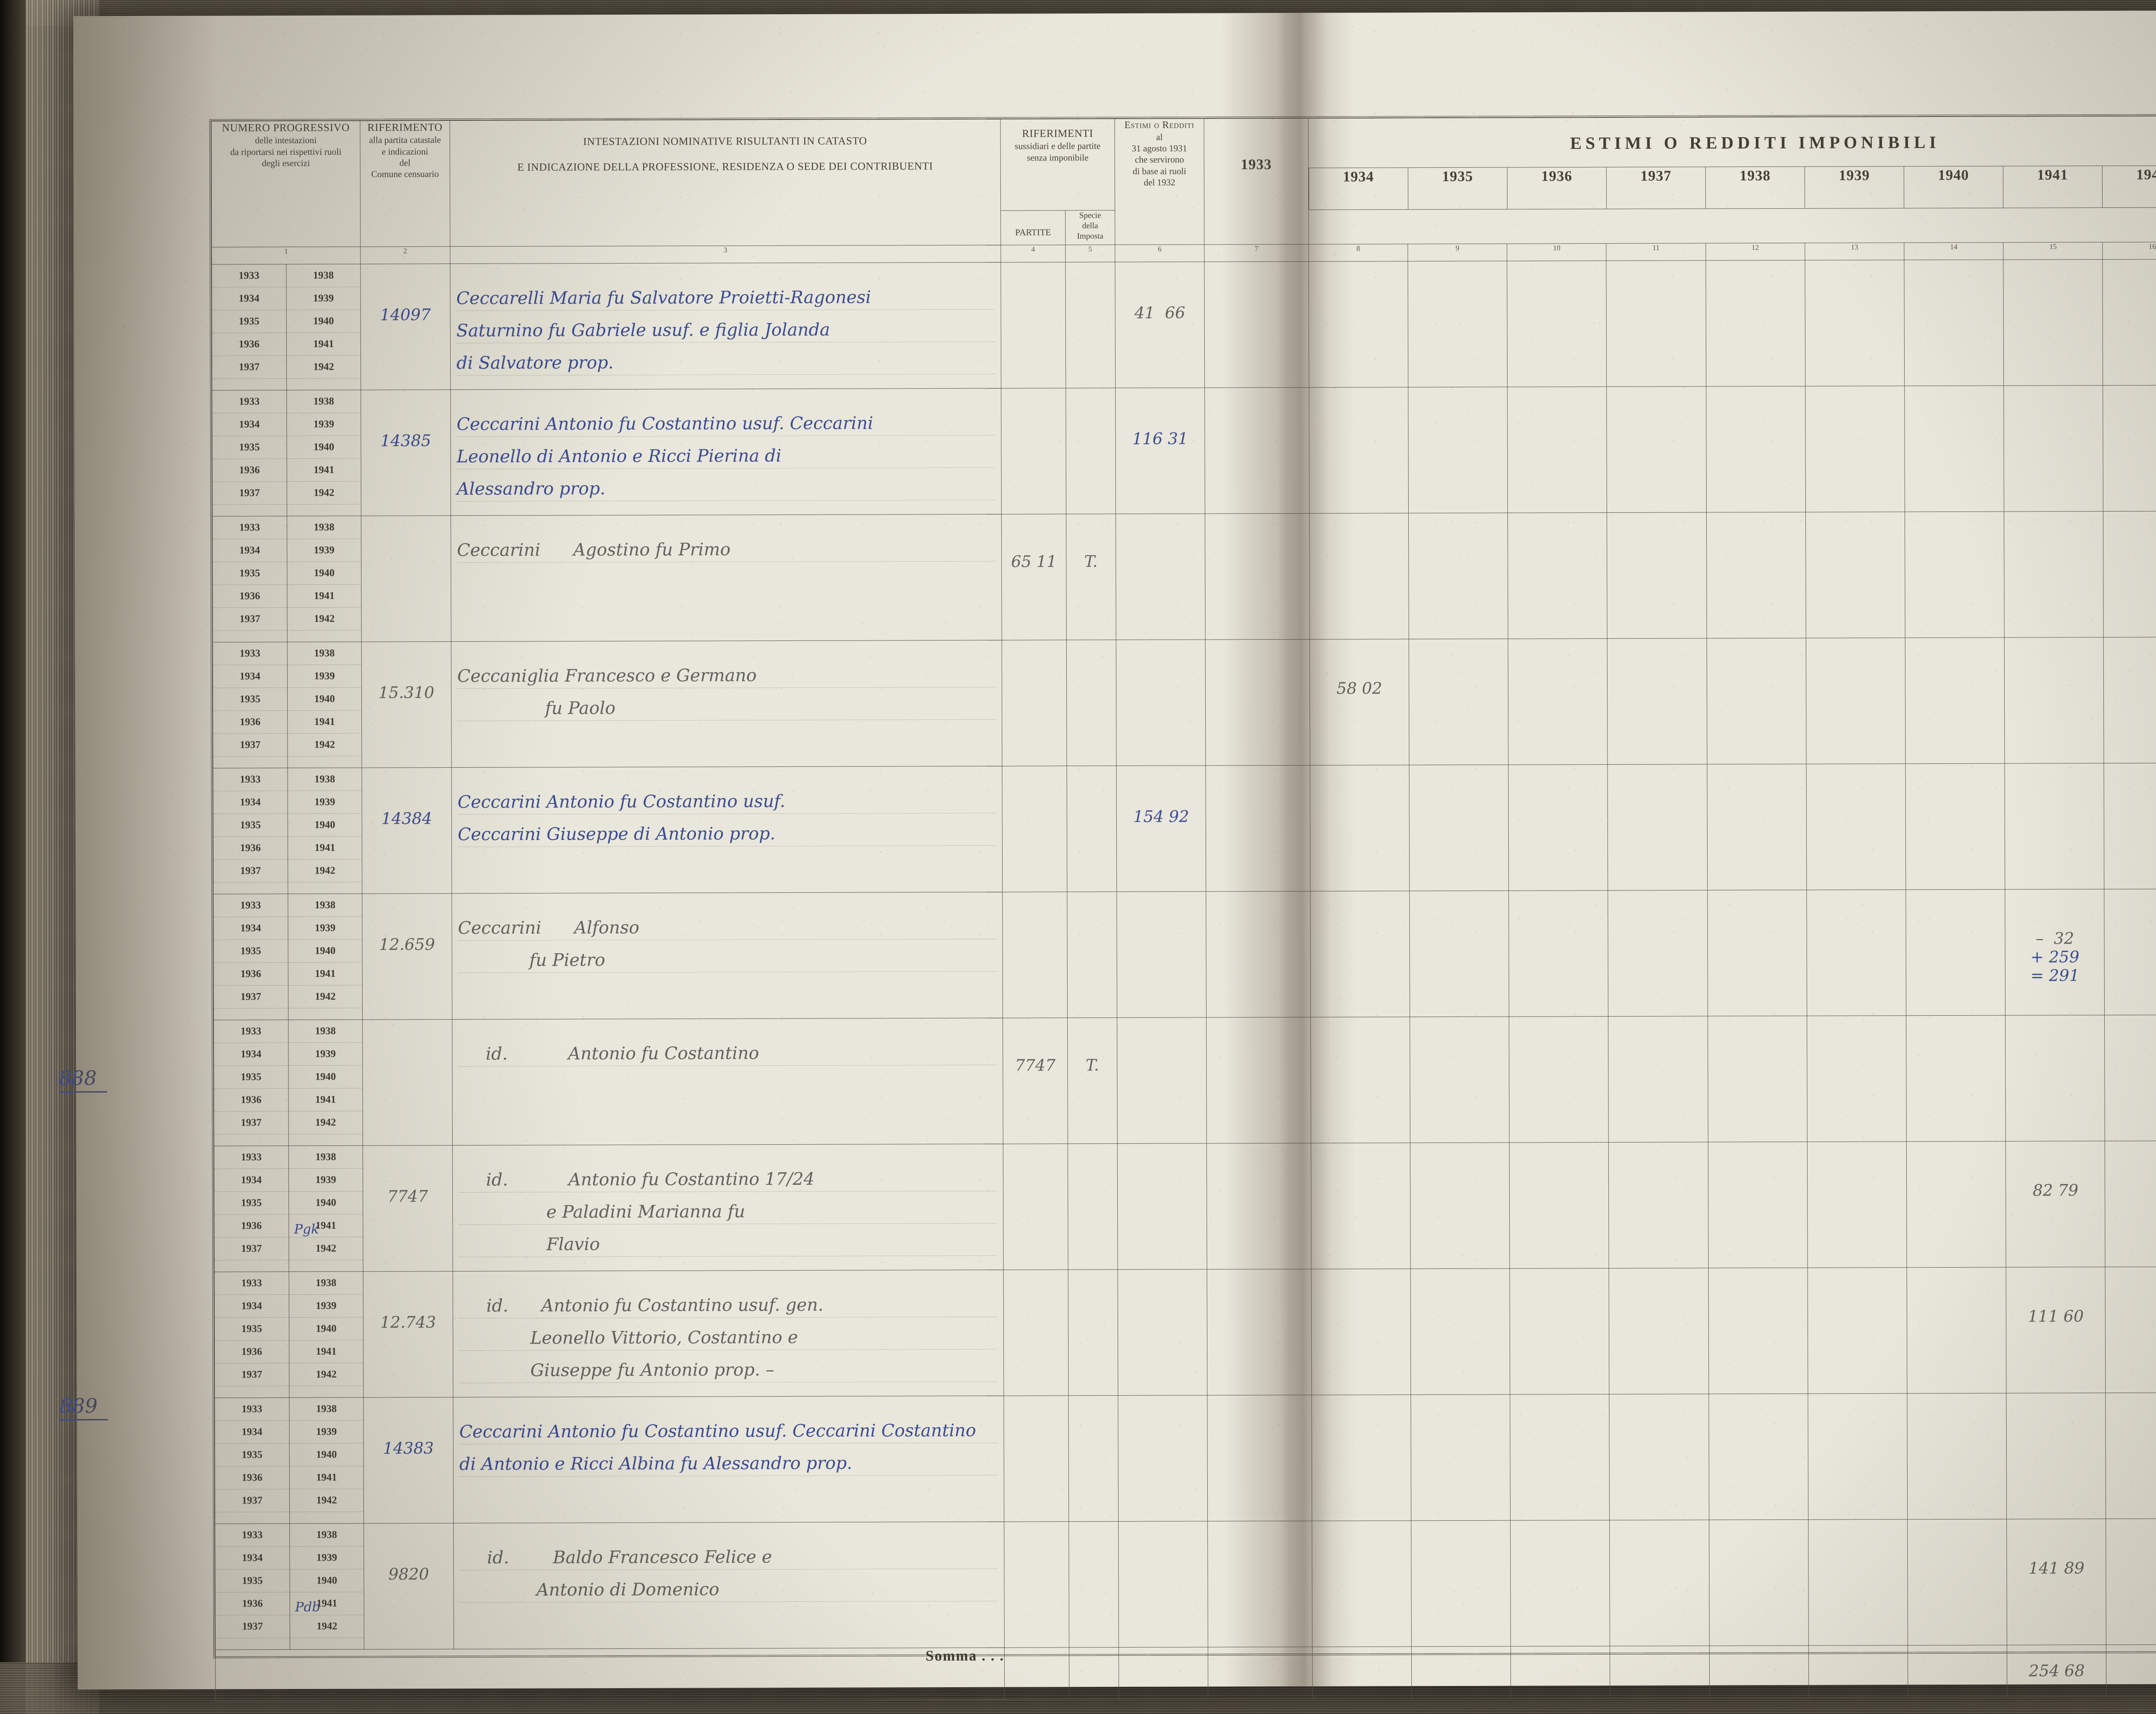 Image resolution: width=2156 pixels, height=1714 pixels. What do you see at coordinates (407, 957) in the screenshot?
I see `row-partita-catastale: 12.659` at bounding box center [407, 957].